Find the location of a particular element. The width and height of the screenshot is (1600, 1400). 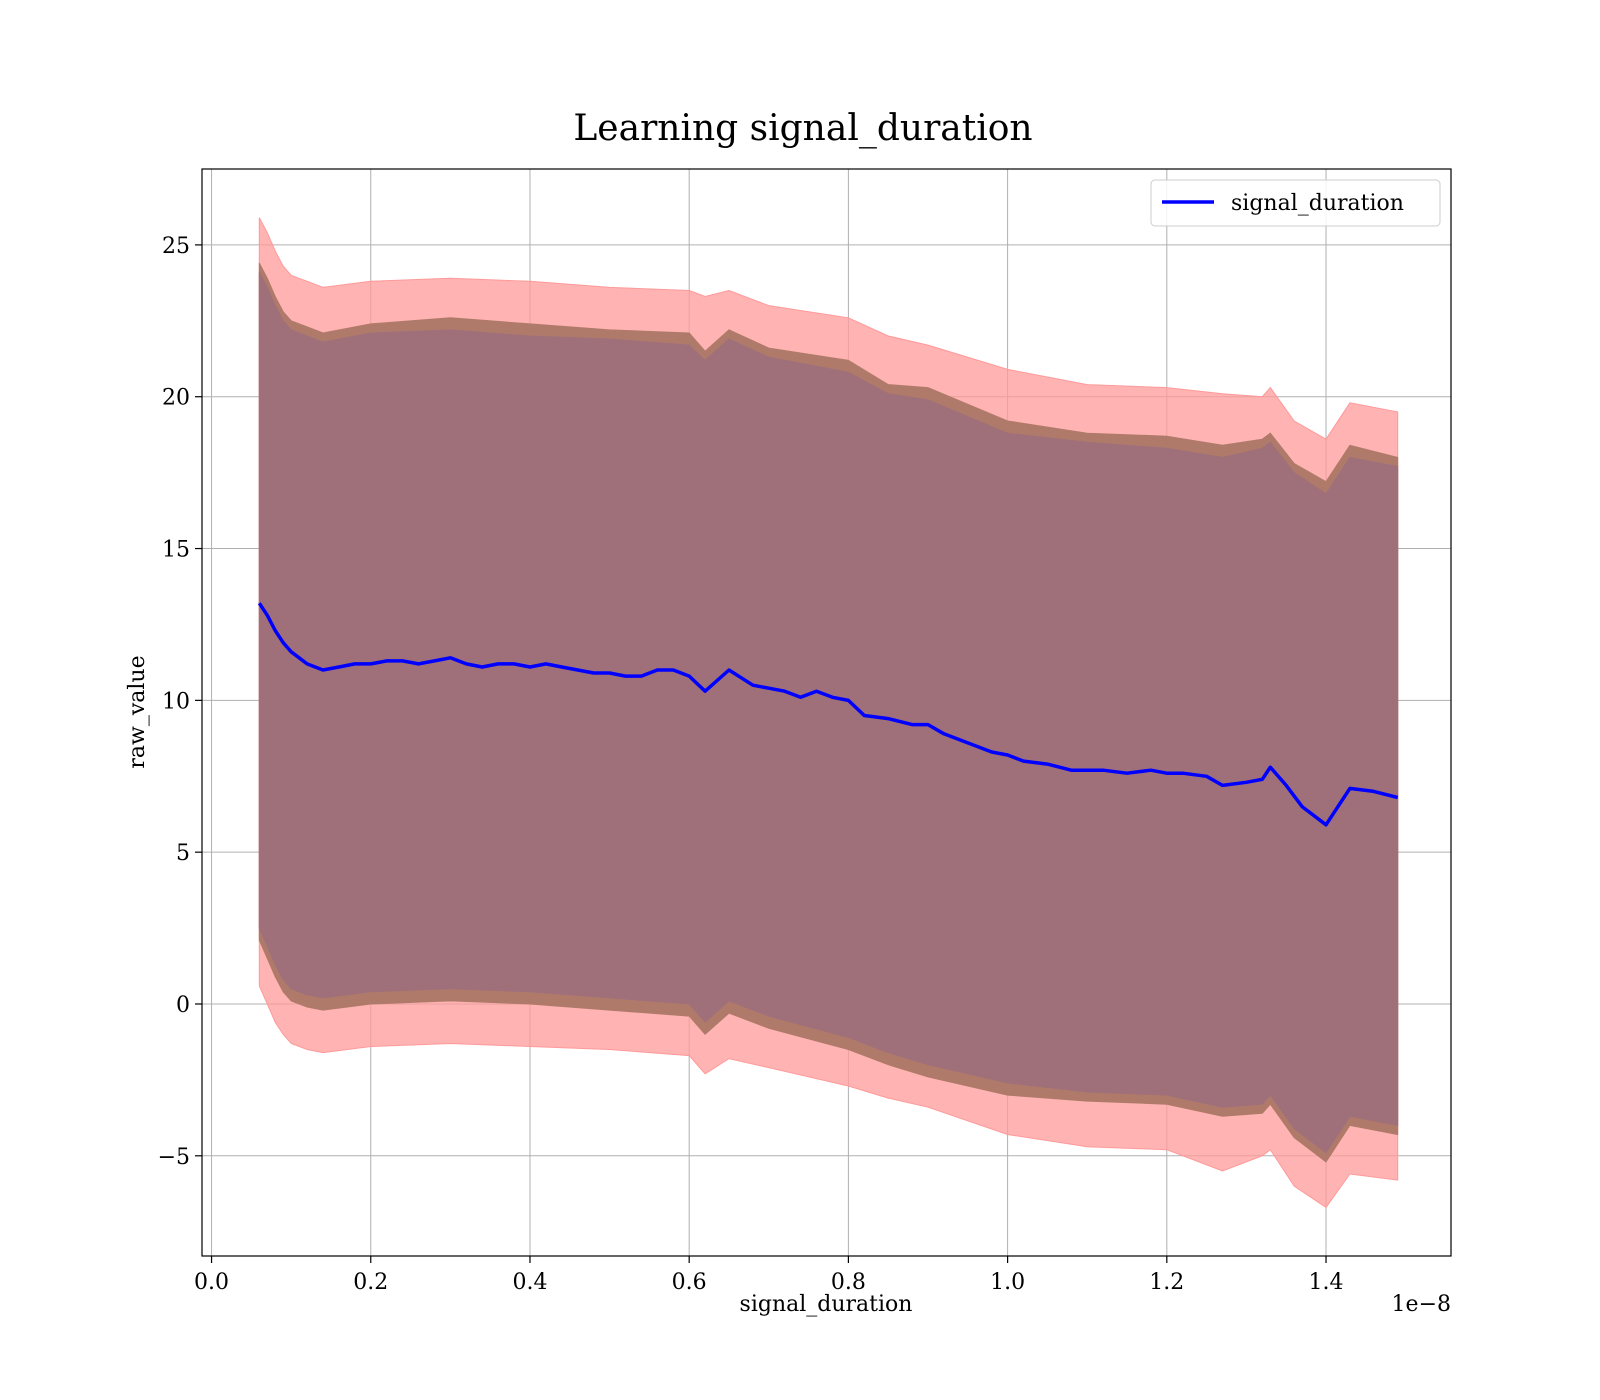

legend-box is located at coordinates (1295, 203).